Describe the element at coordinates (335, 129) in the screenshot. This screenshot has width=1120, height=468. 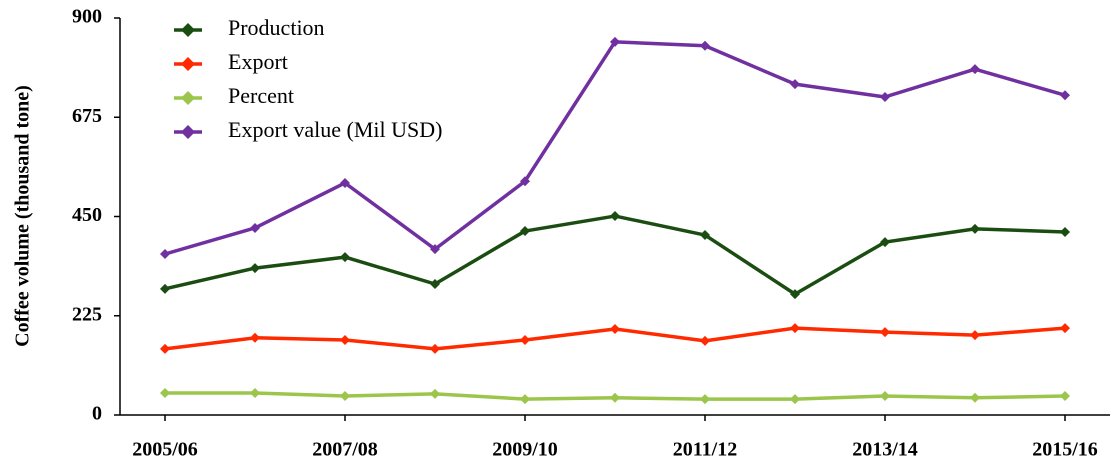
I see `legend-label: Export value (Mil USD)` at that location.